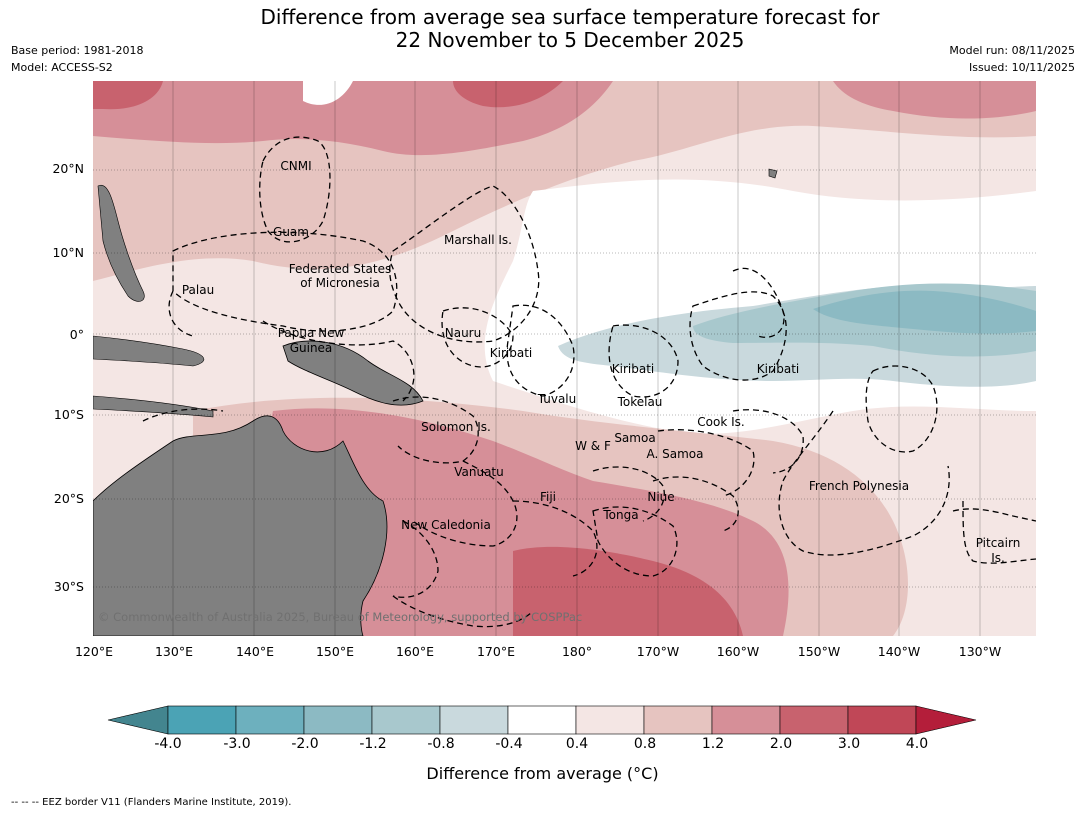 This screenshot has height=816, width=1085. Describe the element at coordinates (577, 744) in the screenshot. I see `colorbar-label: 0.4` at that location.